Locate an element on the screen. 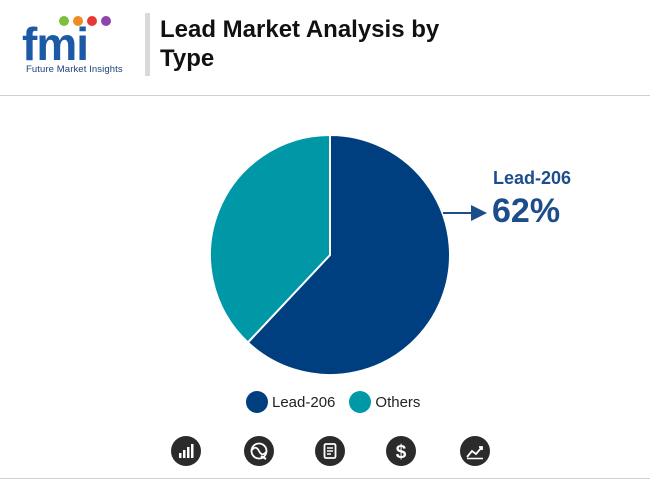 The image size is (650, 480). callout-label: Lead-206 is located at coordinates (532, 178).